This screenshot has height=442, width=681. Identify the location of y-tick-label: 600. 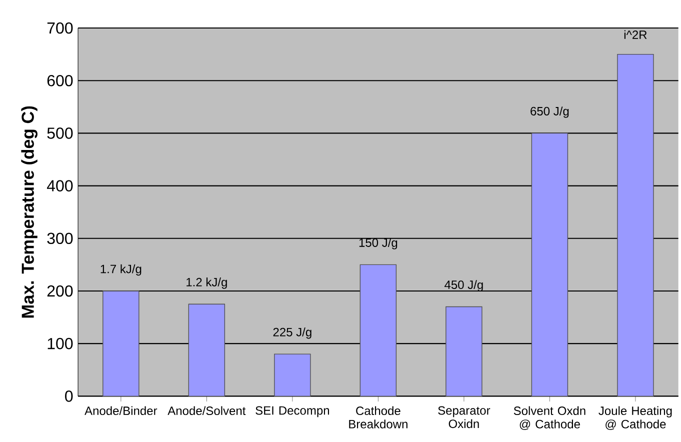
(60, 80).